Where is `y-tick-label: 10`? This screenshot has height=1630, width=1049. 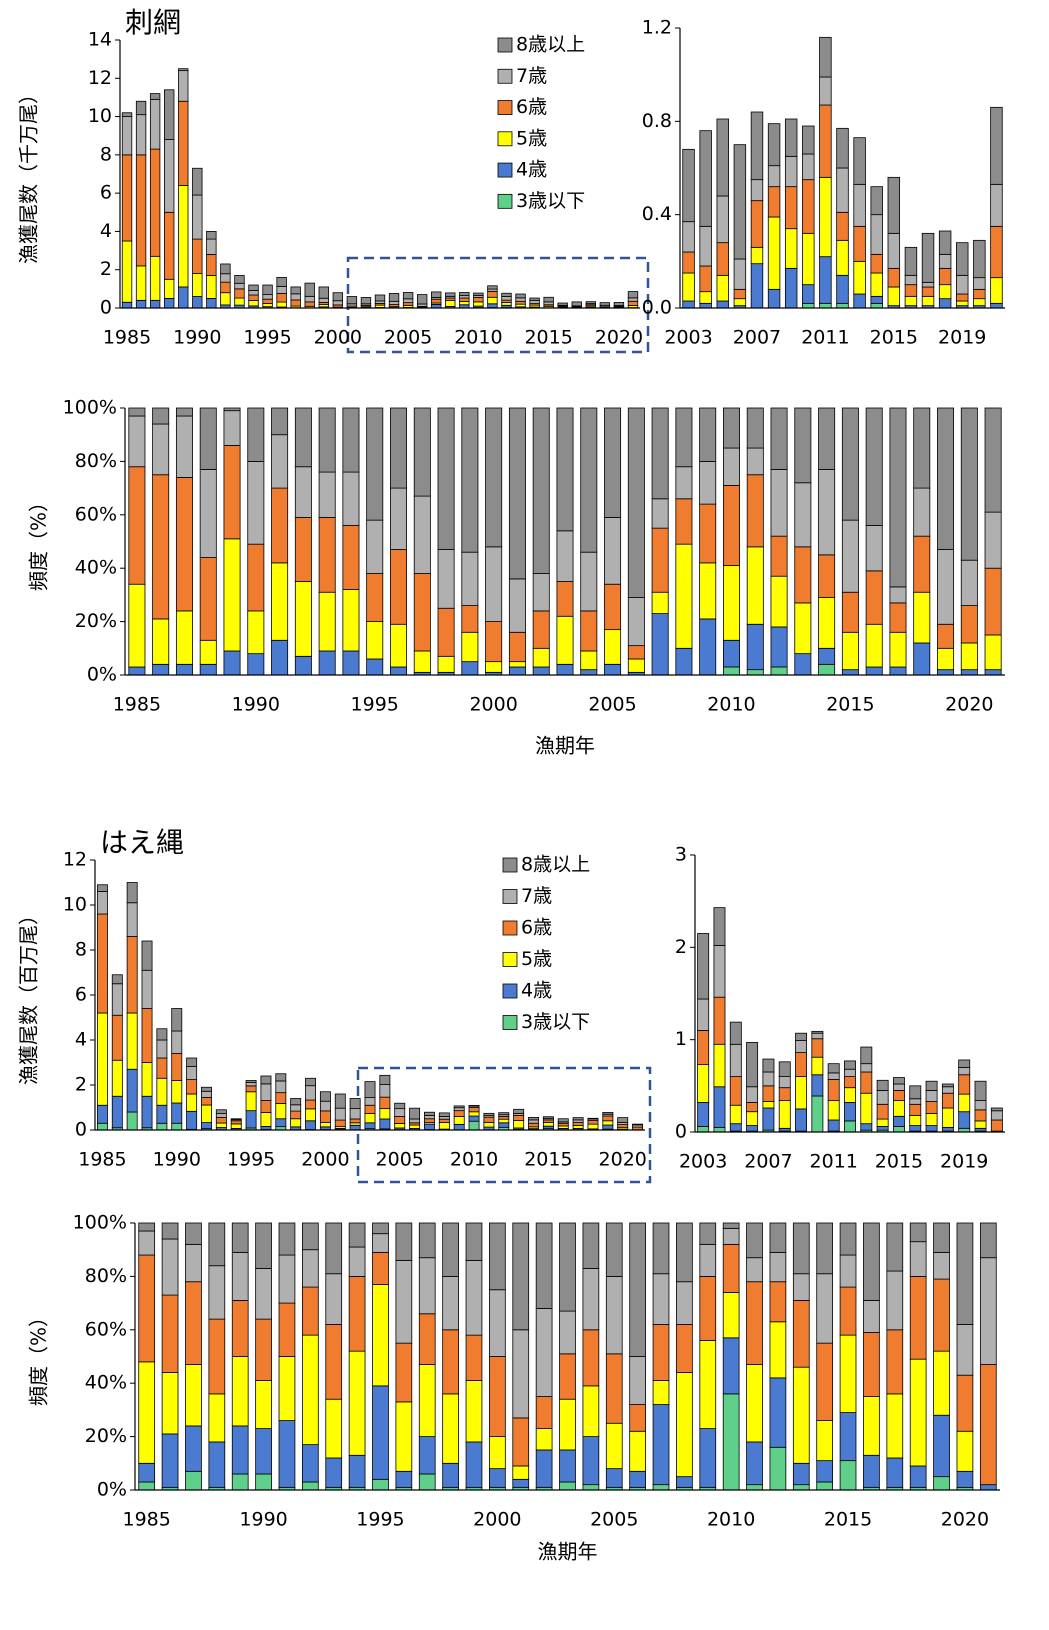 y-tick-label: 10 is located at coordinates (100, 116).